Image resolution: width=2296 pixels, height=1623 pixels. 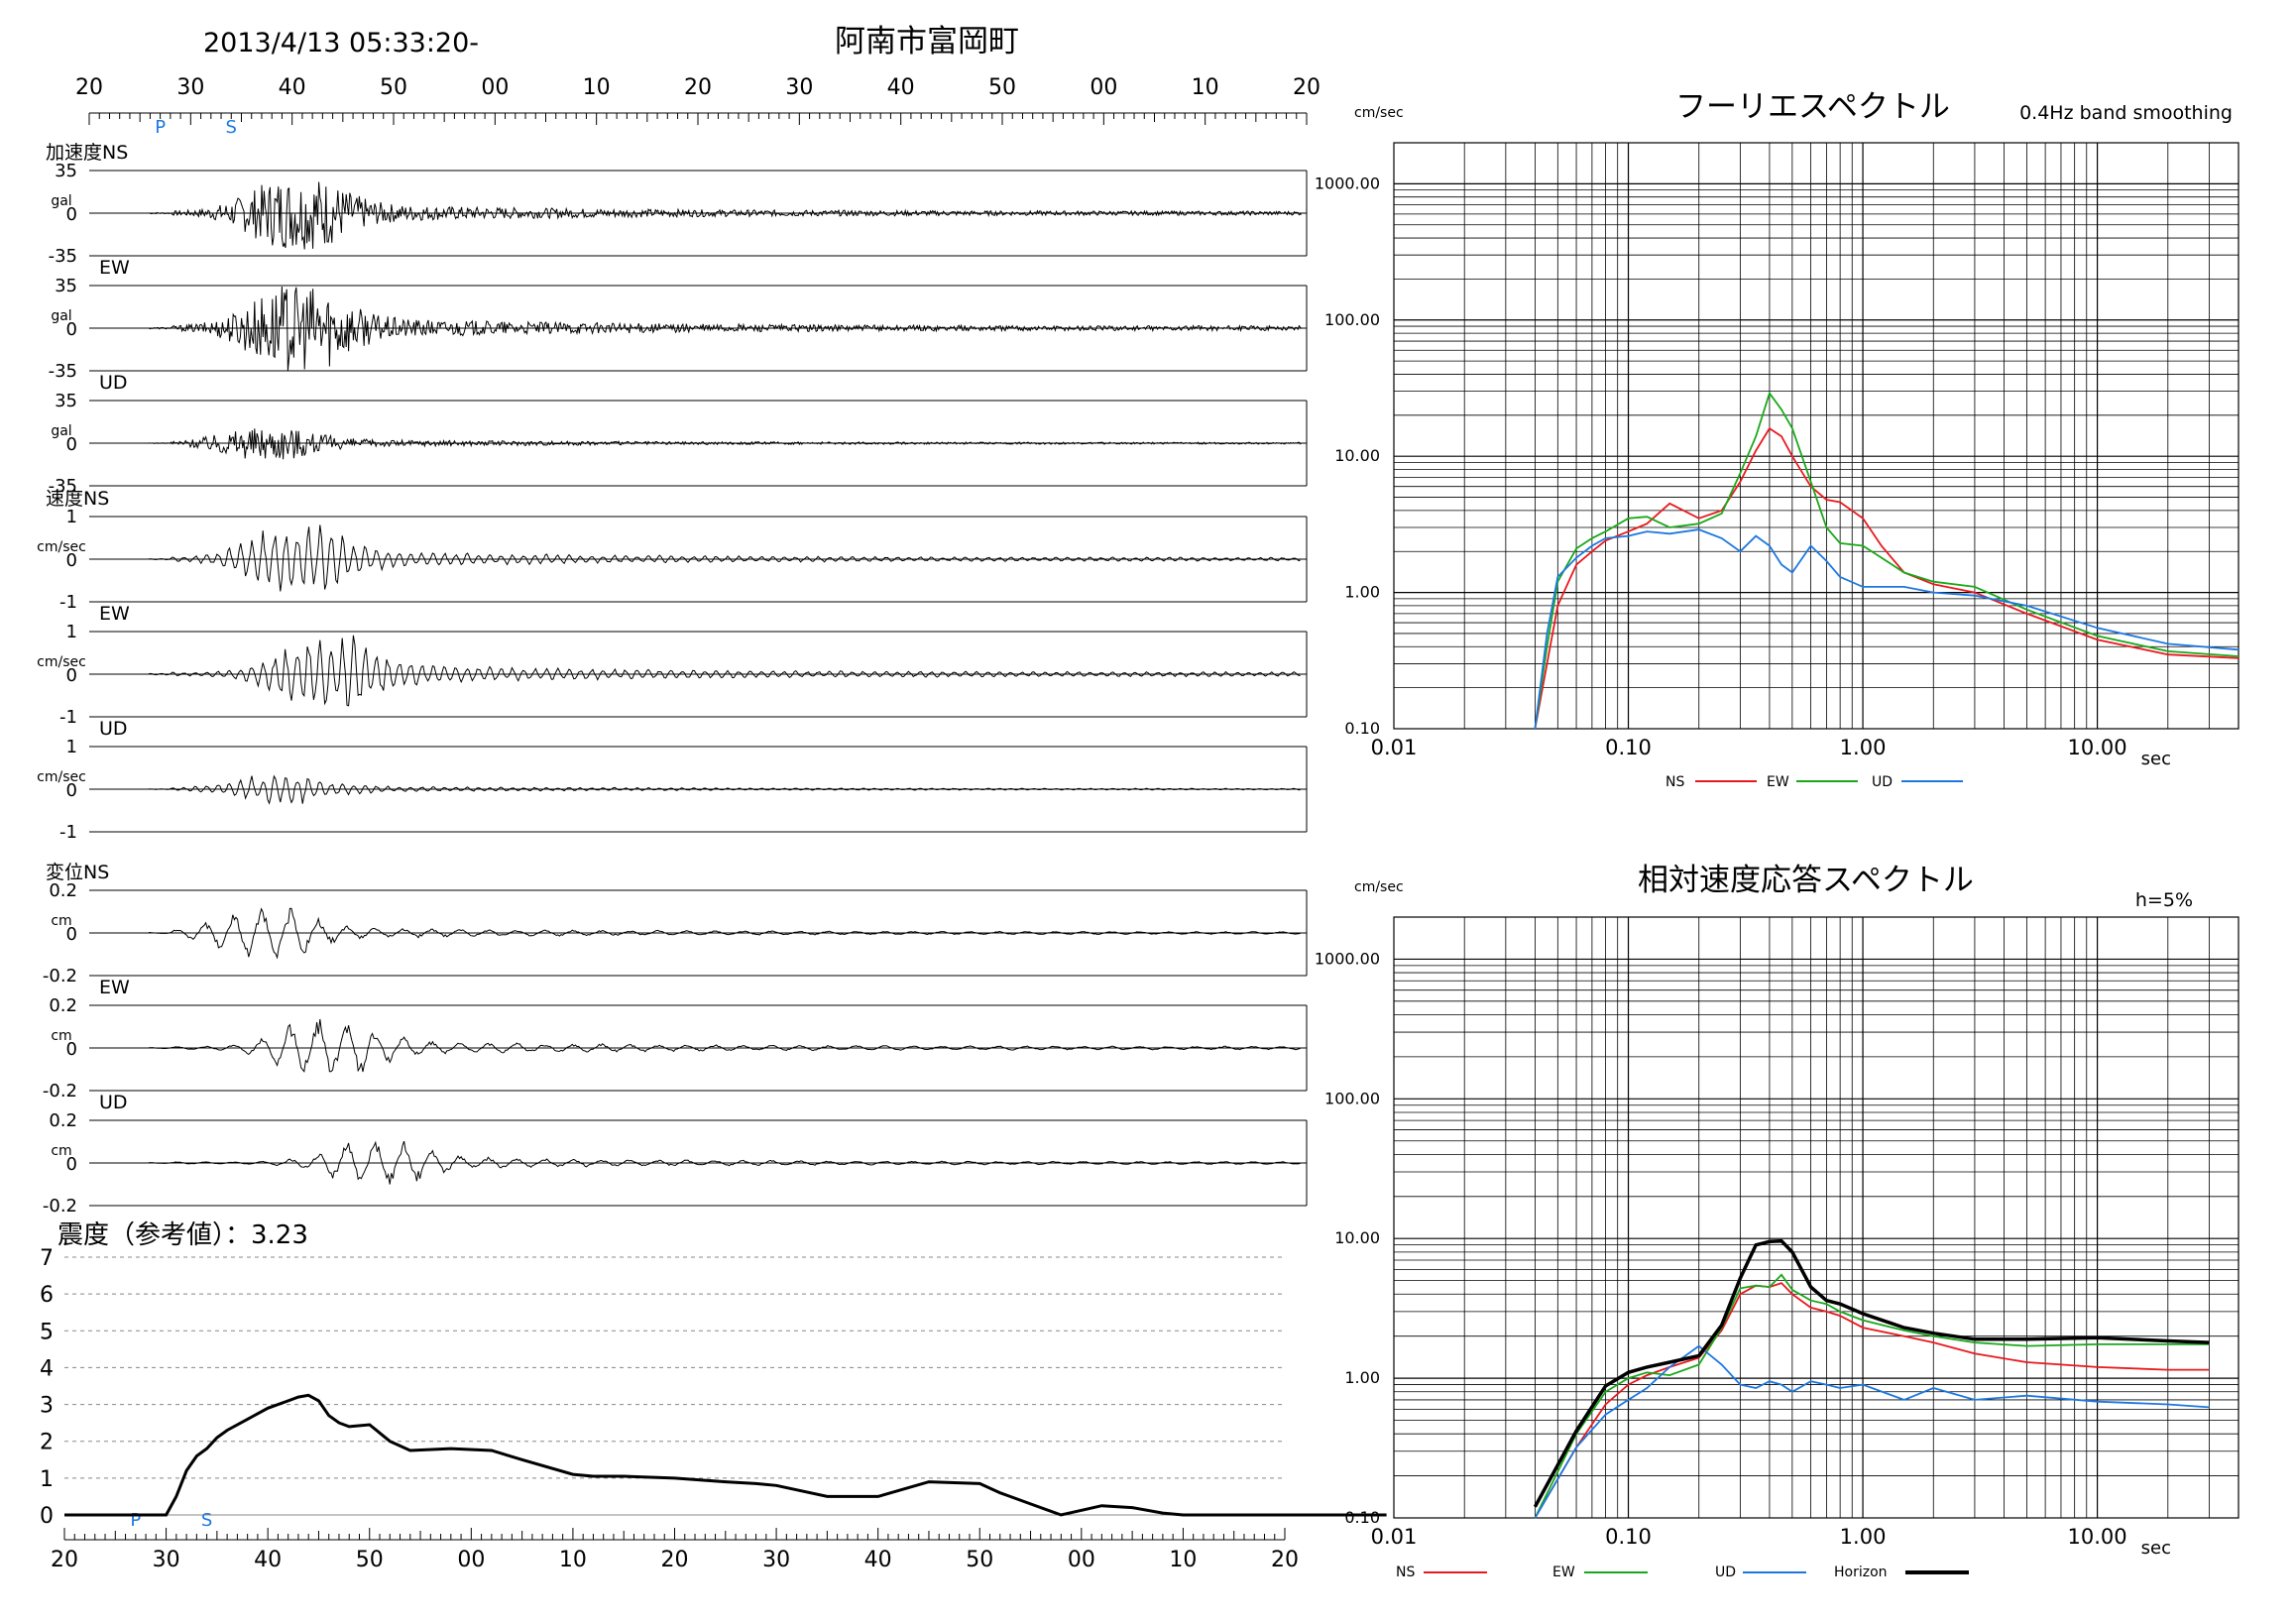 I want to click on intensity-y-label: 1, so click(x=47, y=1479).